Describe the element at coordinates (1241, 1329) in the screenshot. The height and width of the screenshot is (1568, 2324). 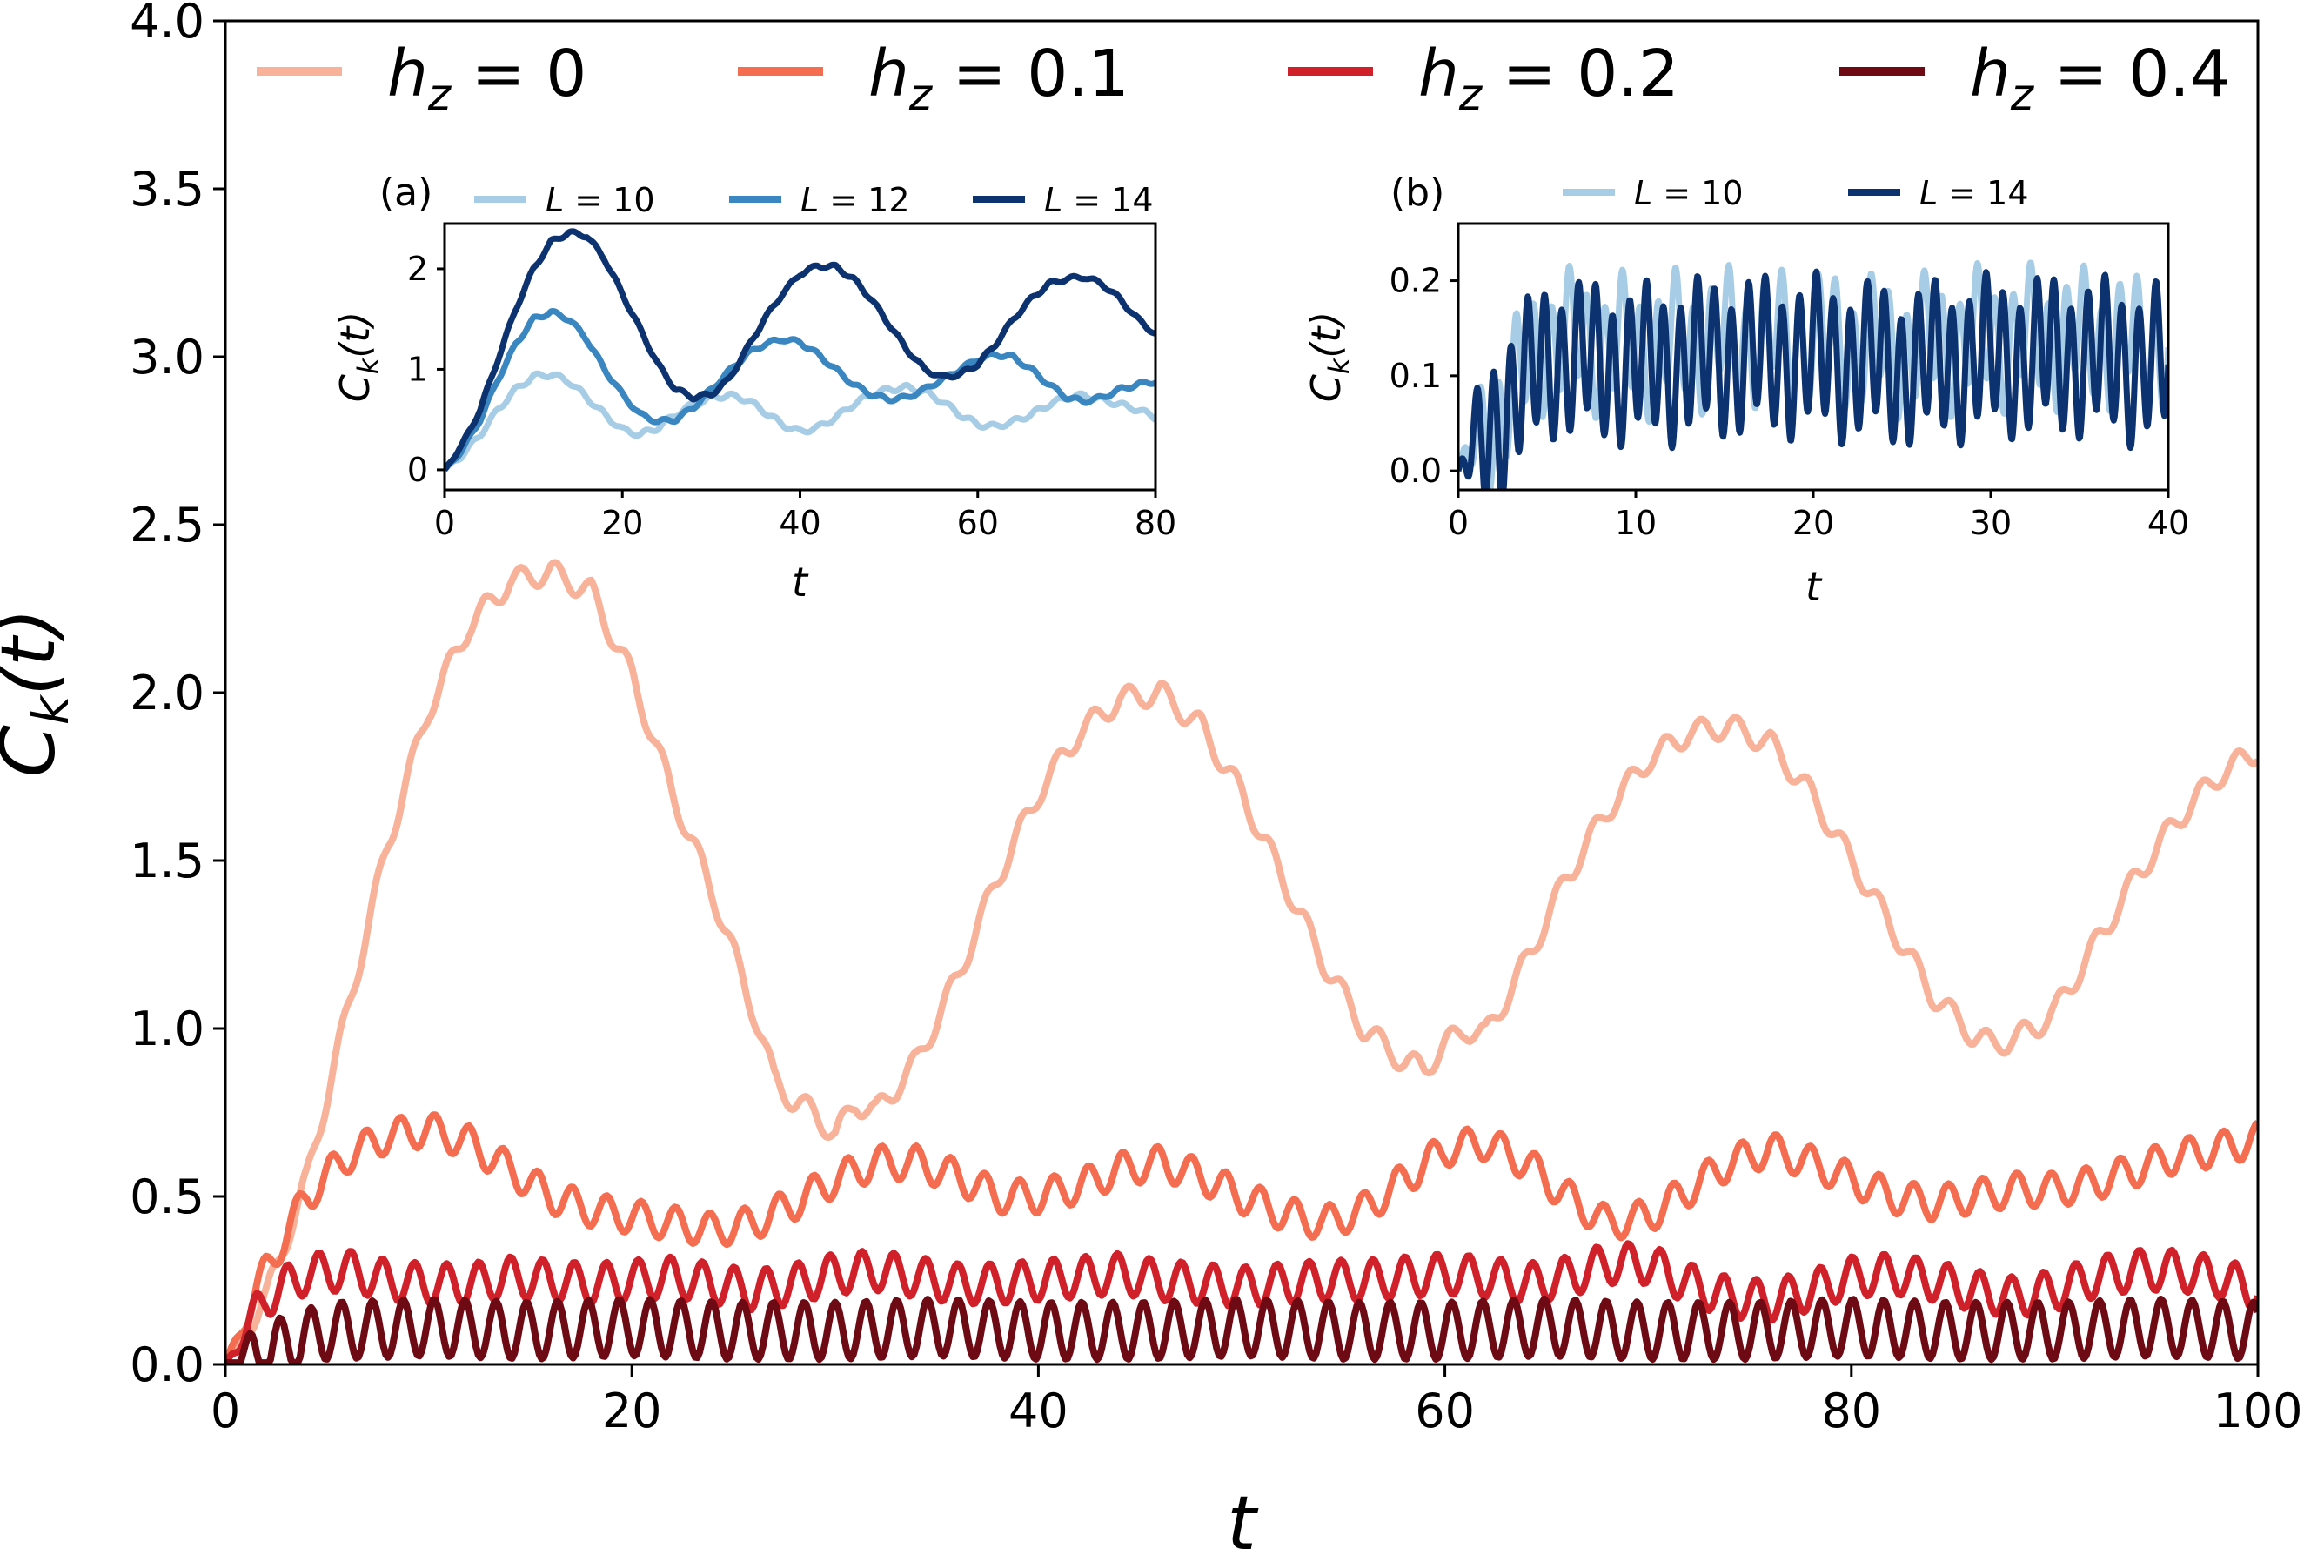
I see `series-line-hz04` at that location.